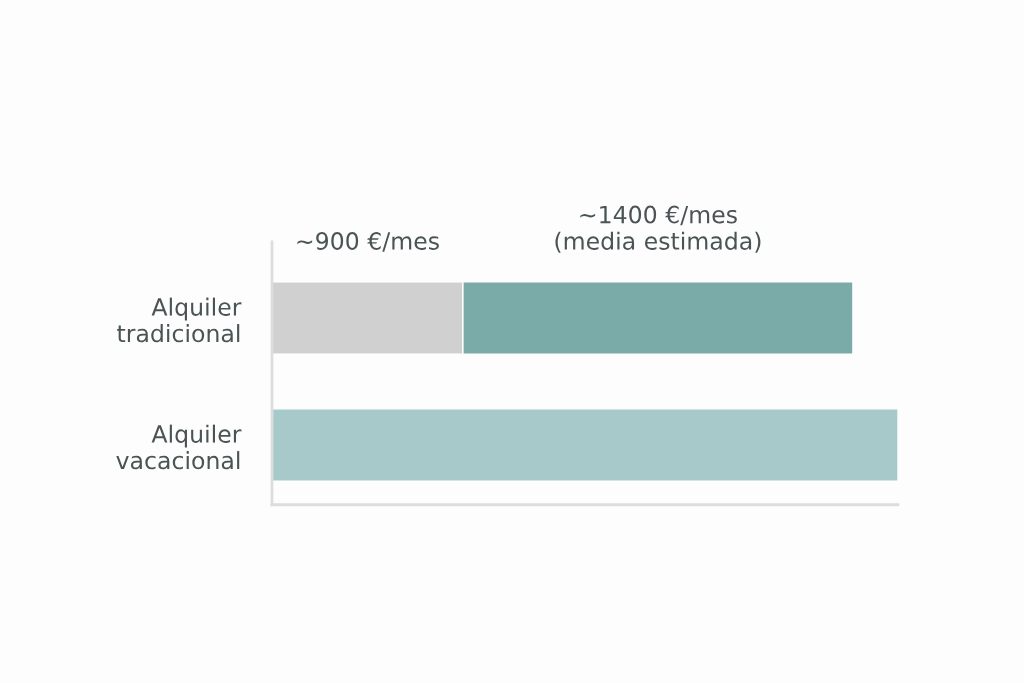 The width and height of the screenshot is (1024, 683). What do you see at coordinates (368, 242) in the screenshot?
I see `annotation: ~900 €/mes` at bounding box center [368, 242].